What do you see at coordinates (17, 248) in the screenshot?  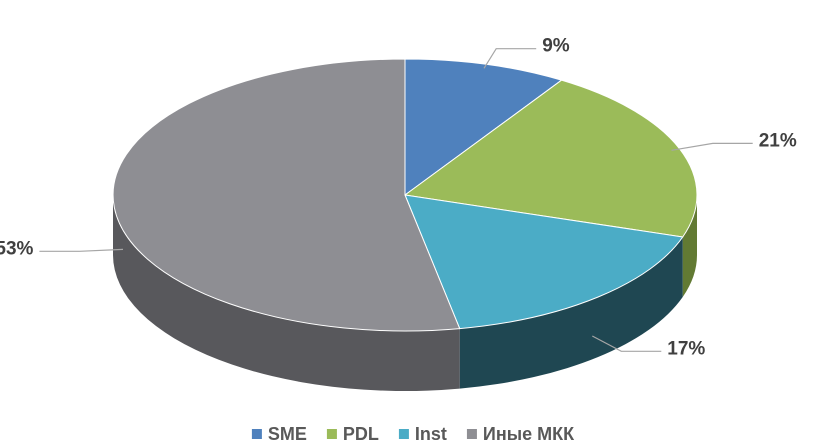 I see `data-label: 53%` at bounding box center [17, 248].